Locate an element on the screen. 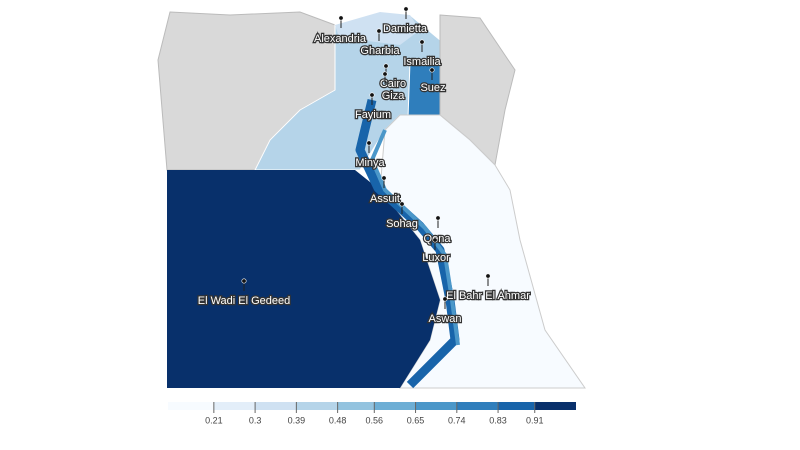 This screenshot has height=450, width=800. region-north-light is located at coordinates (377, 28).